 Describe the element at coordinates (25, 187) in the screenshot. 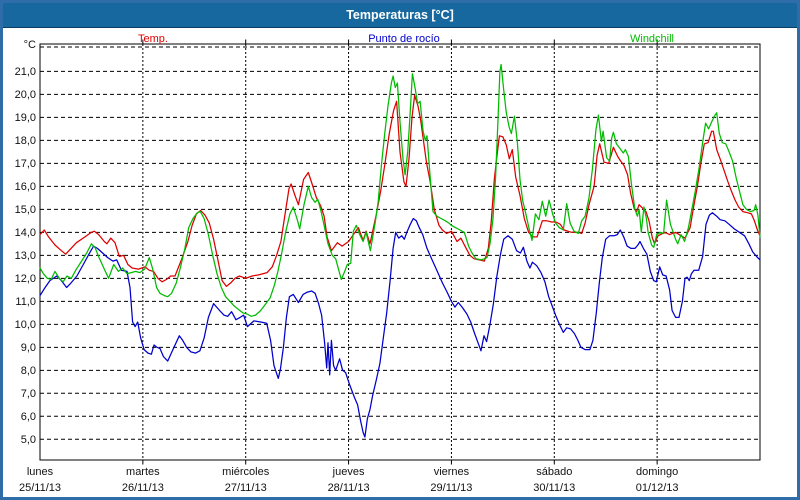

I see `y-tick-label: 16,0` at that location.